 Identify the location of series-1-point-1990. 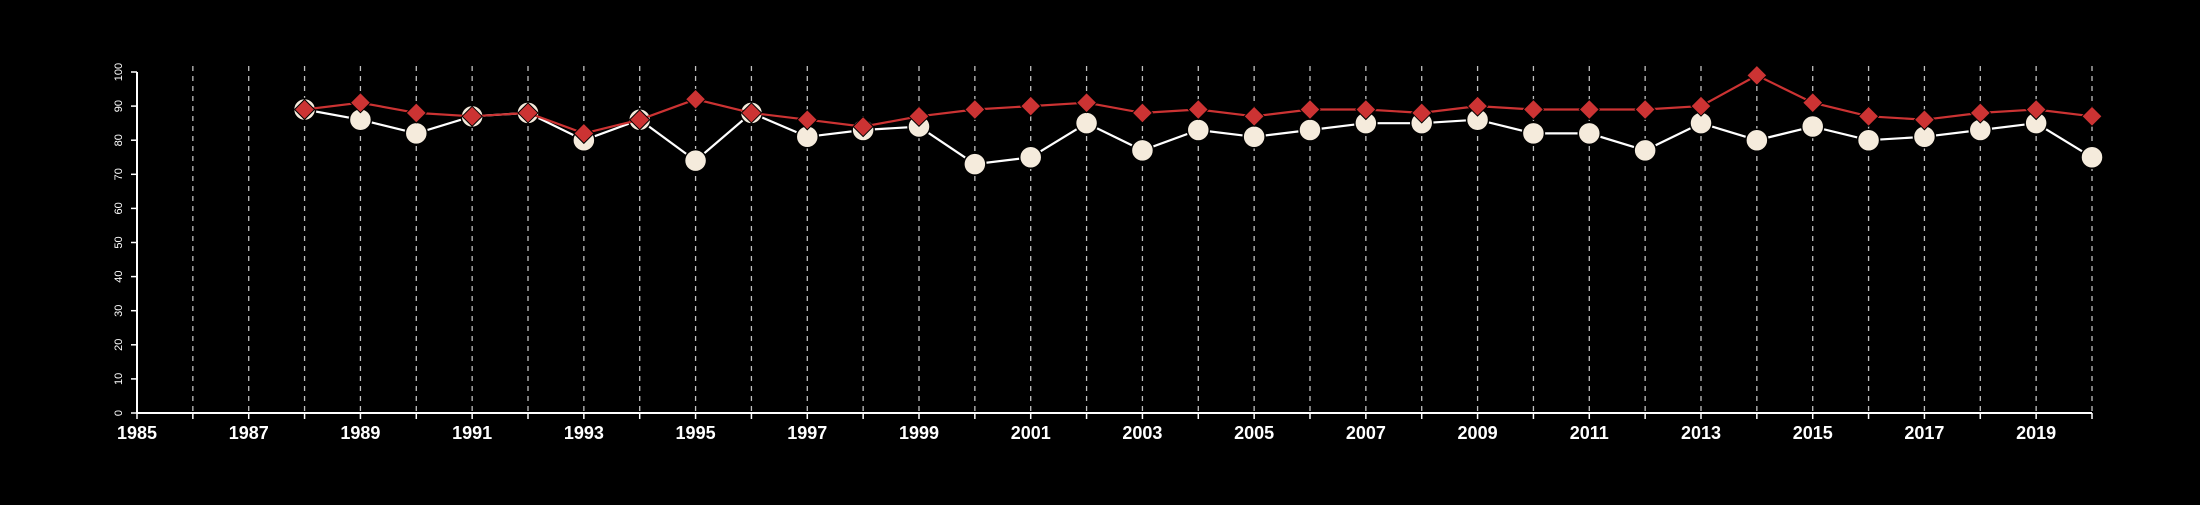
(416, 133).